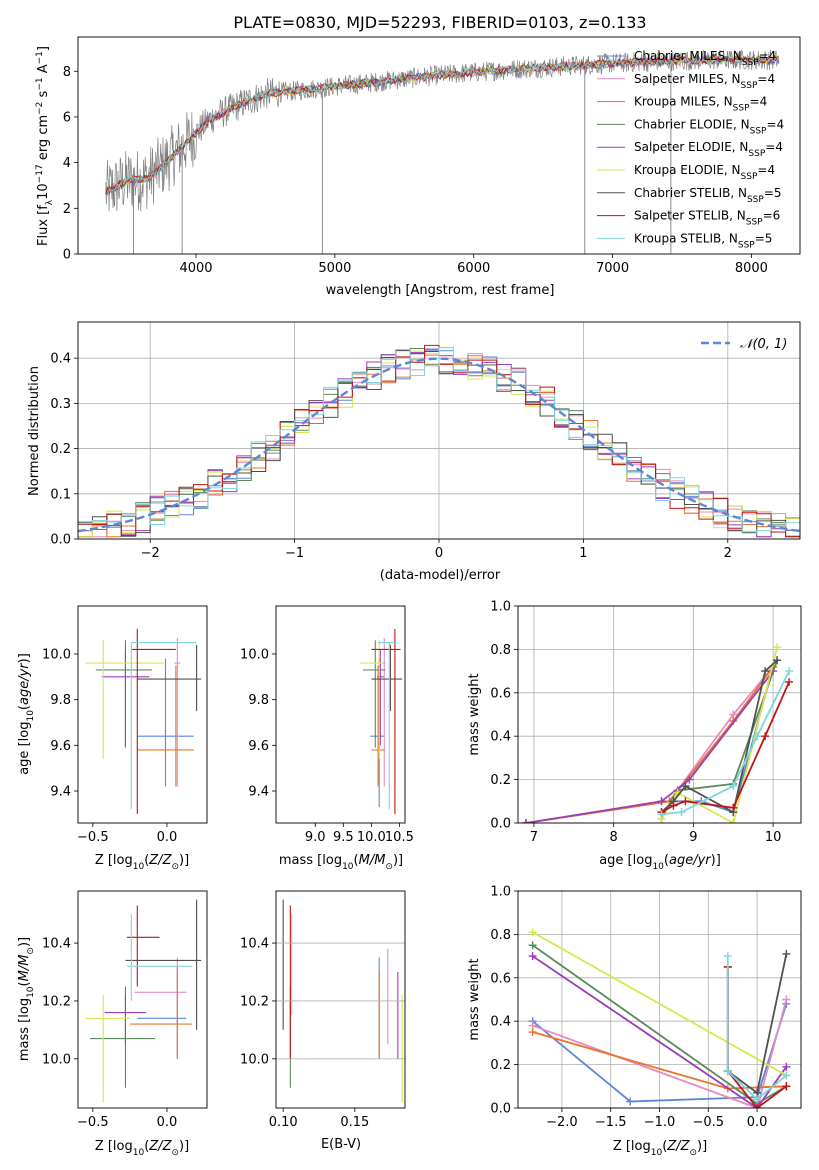 The height and width of the screenshot is (1170, 819). What do you see at coordinates (439, 445) in the screenshot?
I see `normal-reference-curve` at bounding box center [439, 445].